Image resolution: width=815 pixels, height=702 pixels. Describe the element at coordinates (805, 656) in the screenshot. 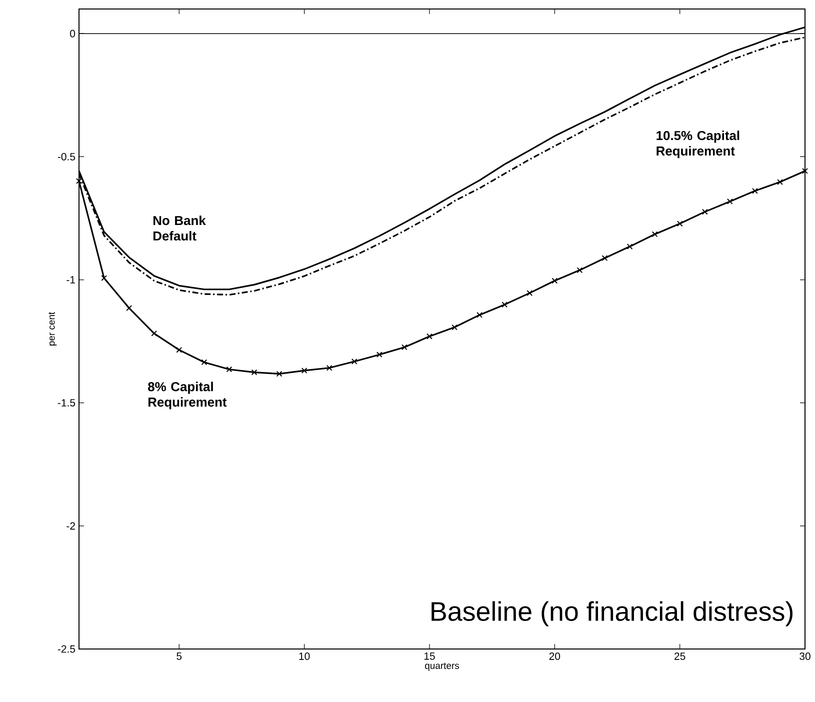

I see `x-tick-label: 30` at that location.